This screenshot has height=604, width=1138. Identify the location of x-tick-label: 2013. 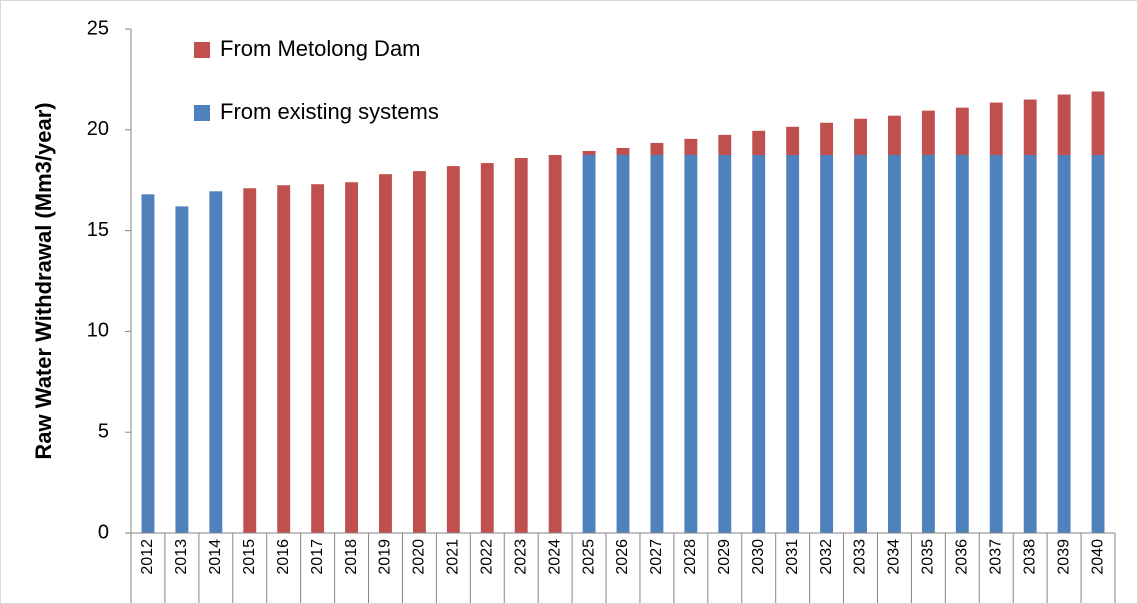
(181, 557).